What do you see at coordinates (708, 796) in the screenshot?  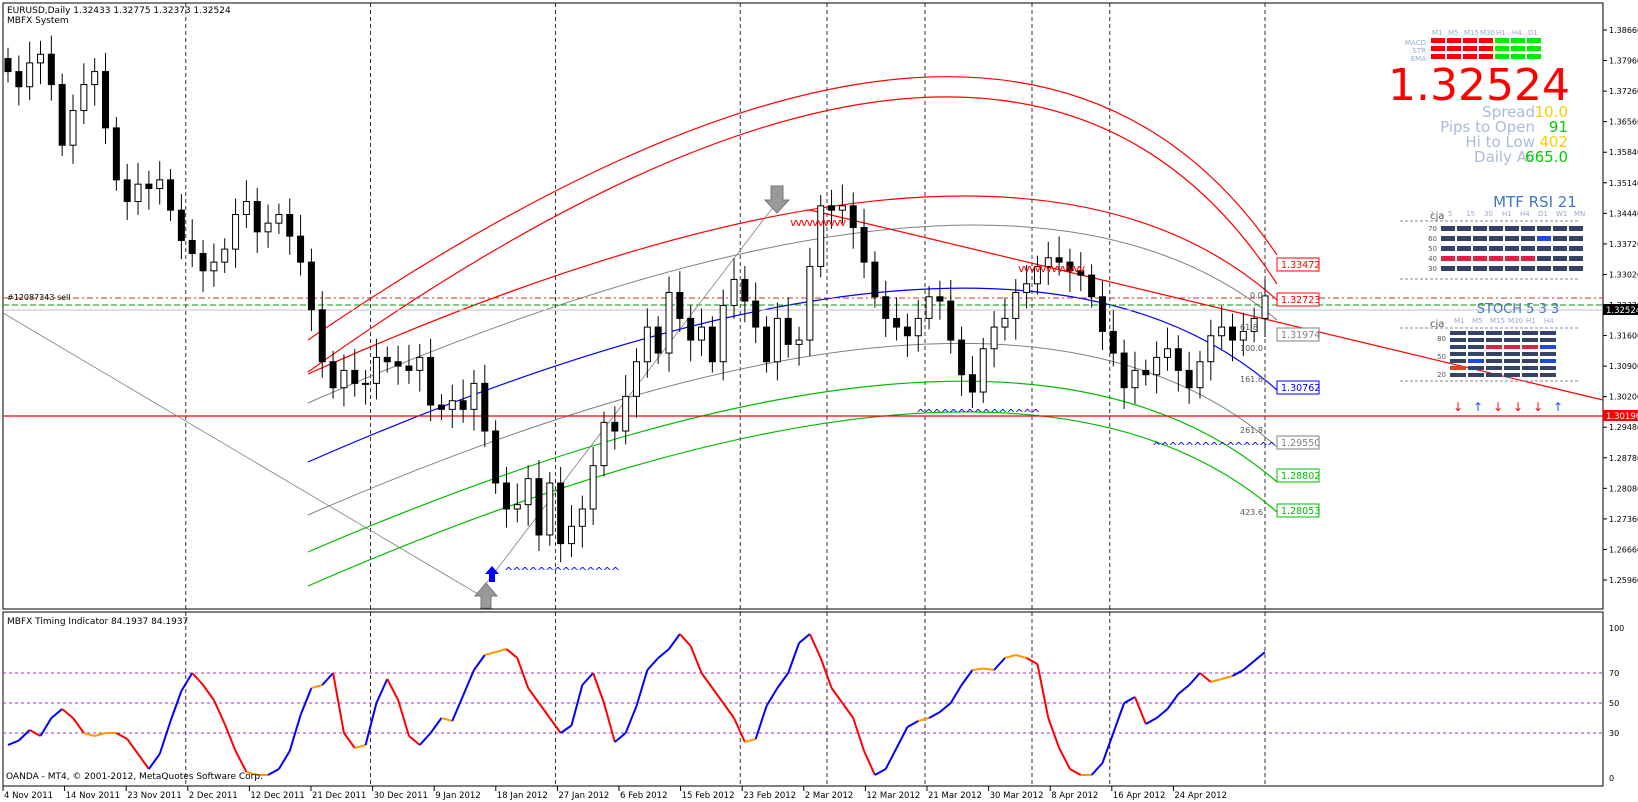 I see `x-tick-label: 15 Feb 2012` at bounding box center [708, 796].